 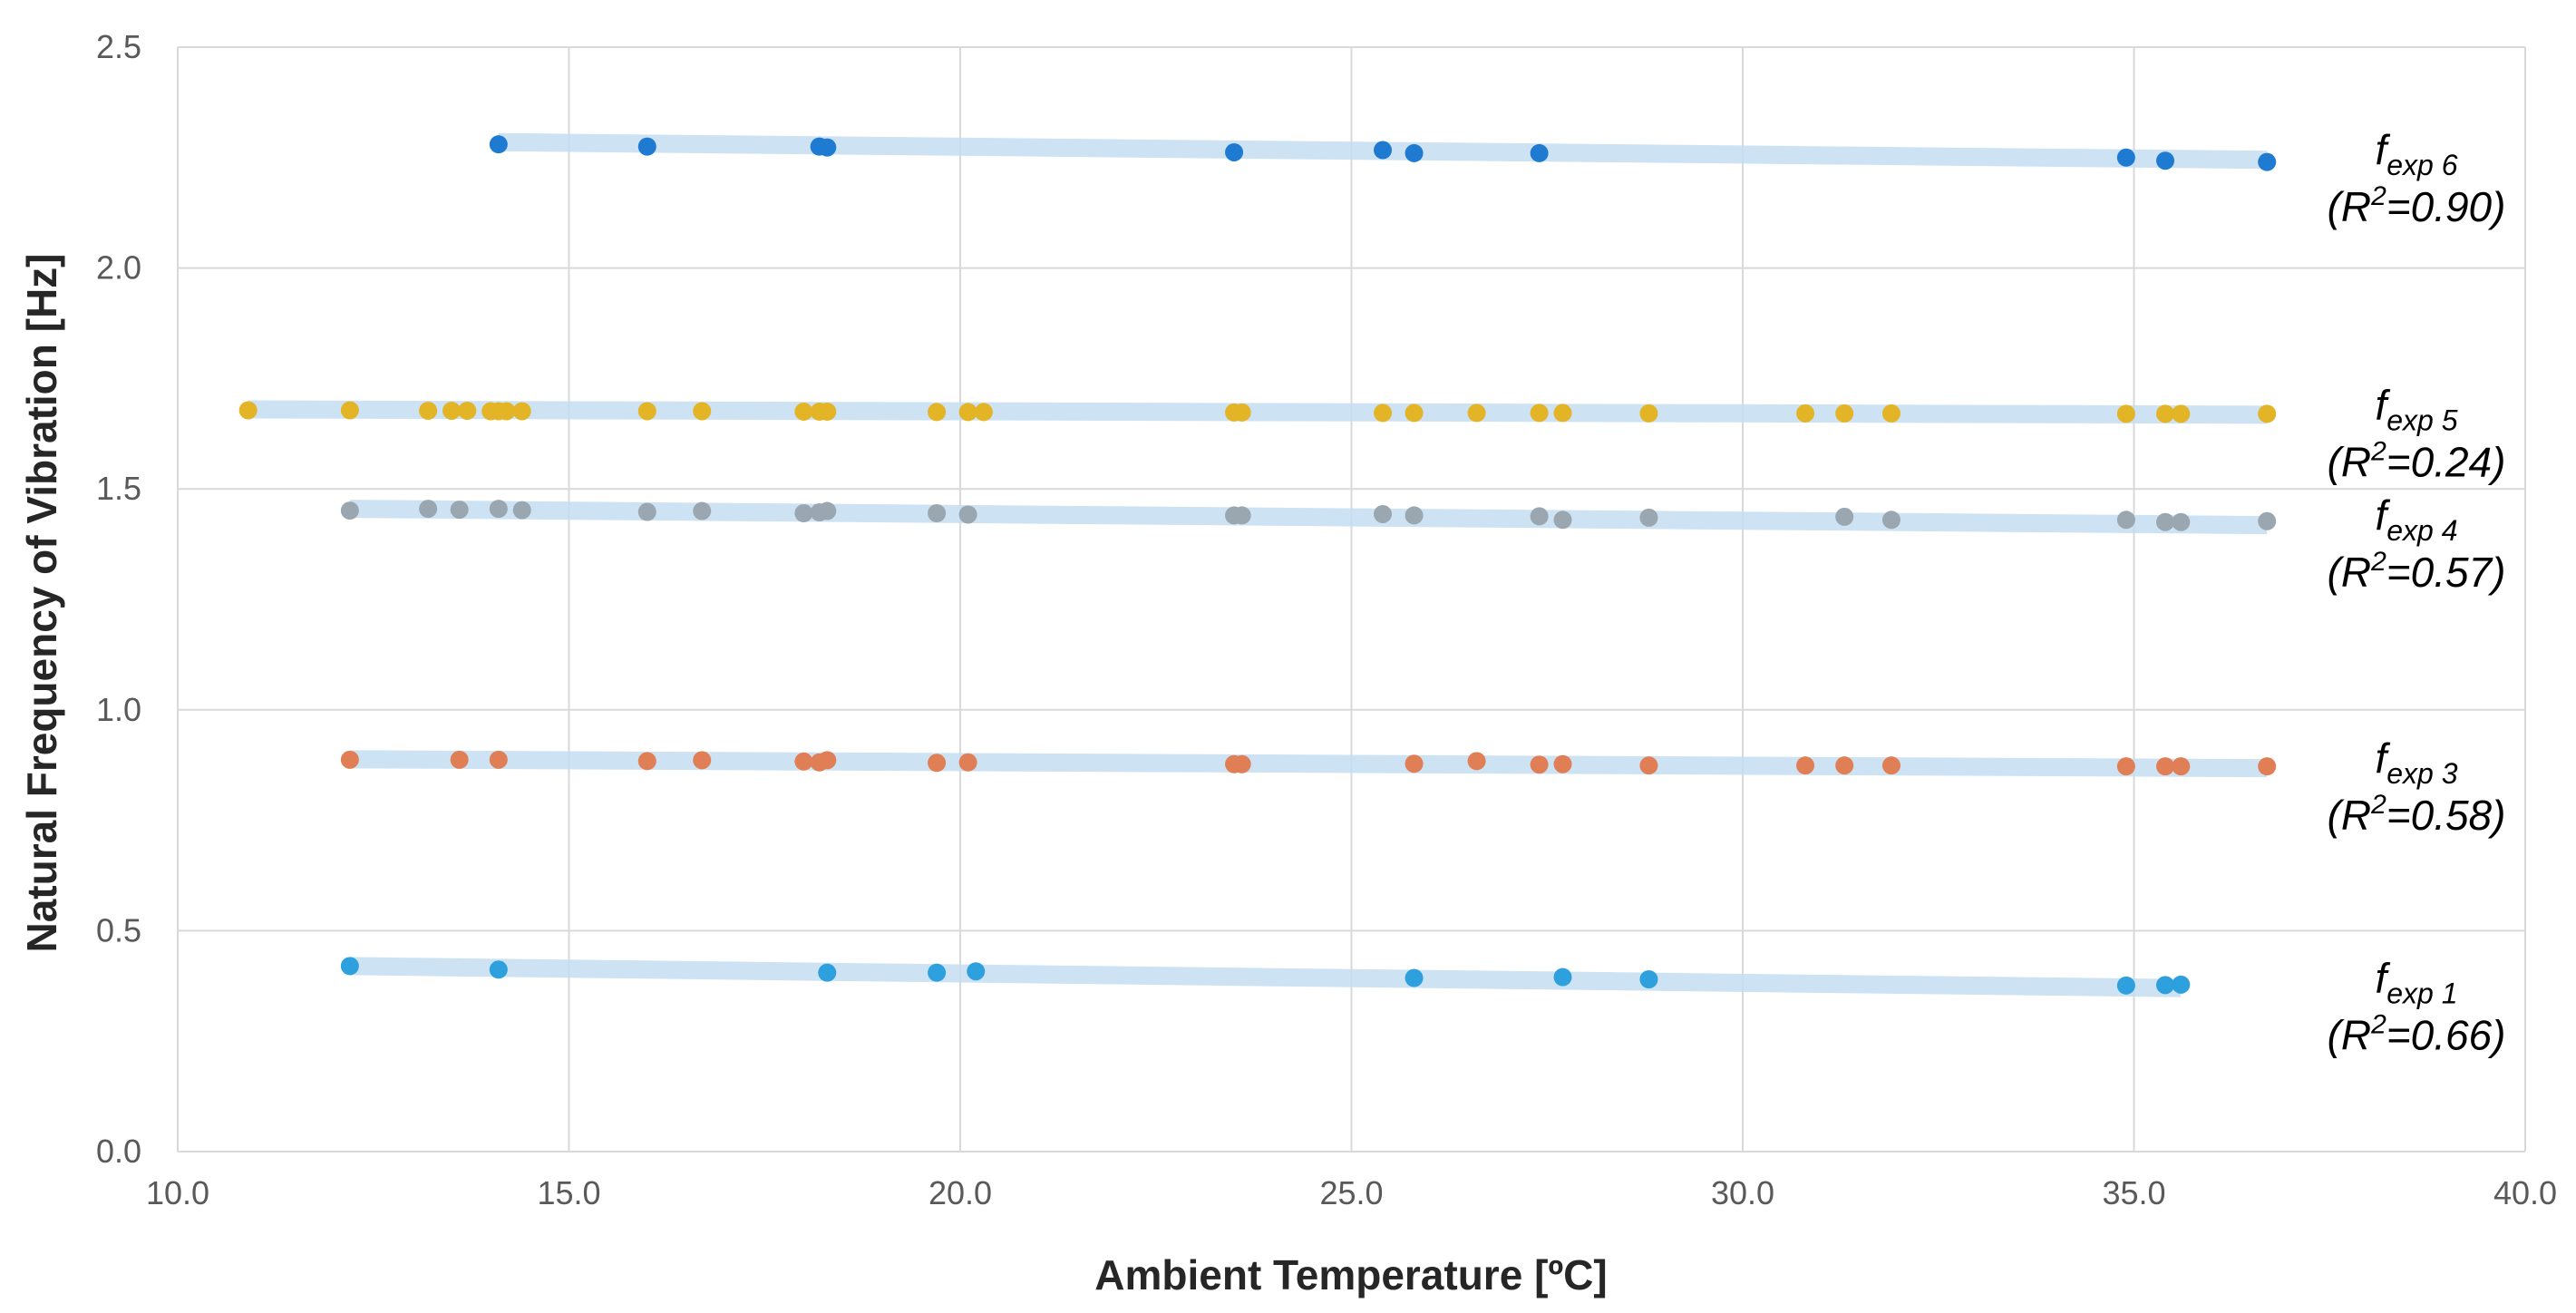 I want to click on r2-value: =0.57), so click(x=2446, y=572).